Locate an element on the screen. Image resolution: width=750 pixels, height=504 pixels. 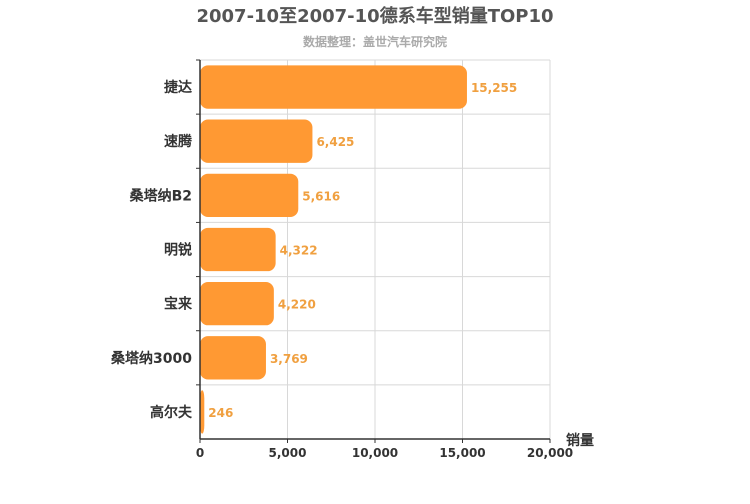
chart-subtitle: 数据整理：盖世汽车研究院 is located at coordinates (375, 41).